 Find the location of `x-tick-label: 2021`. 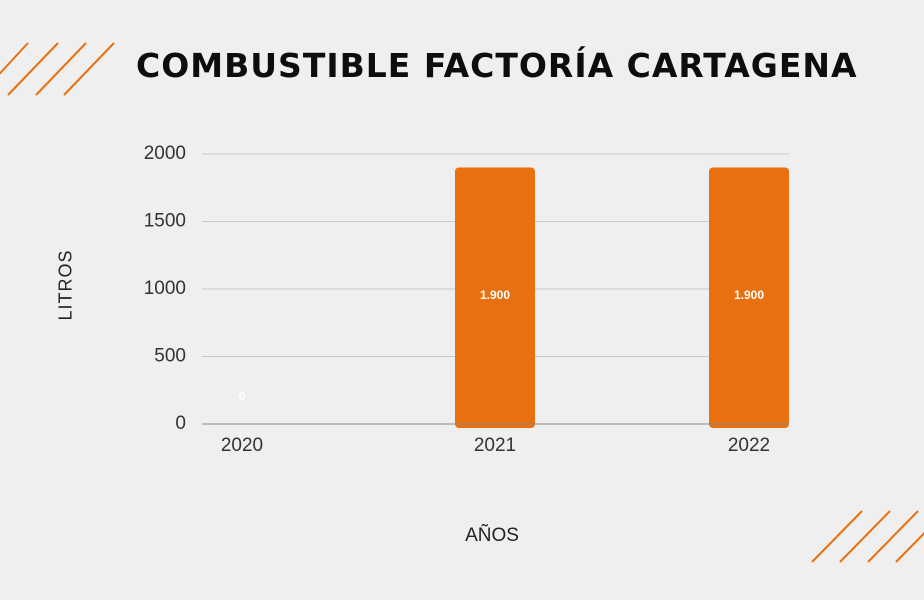

x-tick-label: 2021 is located at coordinates (495, 445).